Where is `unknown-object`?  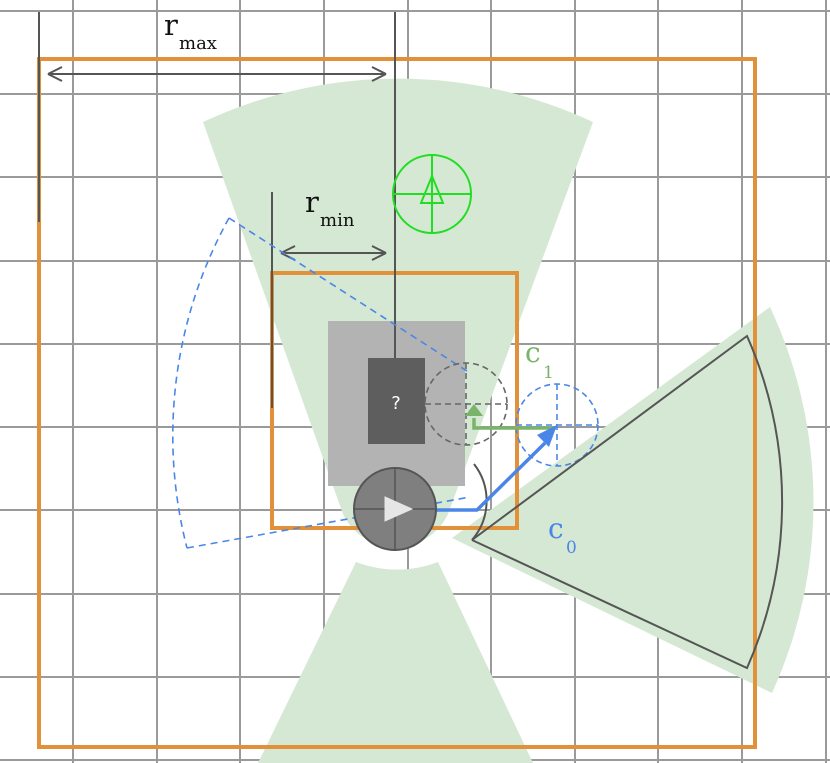 unknown-object is located at coordinates (396, 401).